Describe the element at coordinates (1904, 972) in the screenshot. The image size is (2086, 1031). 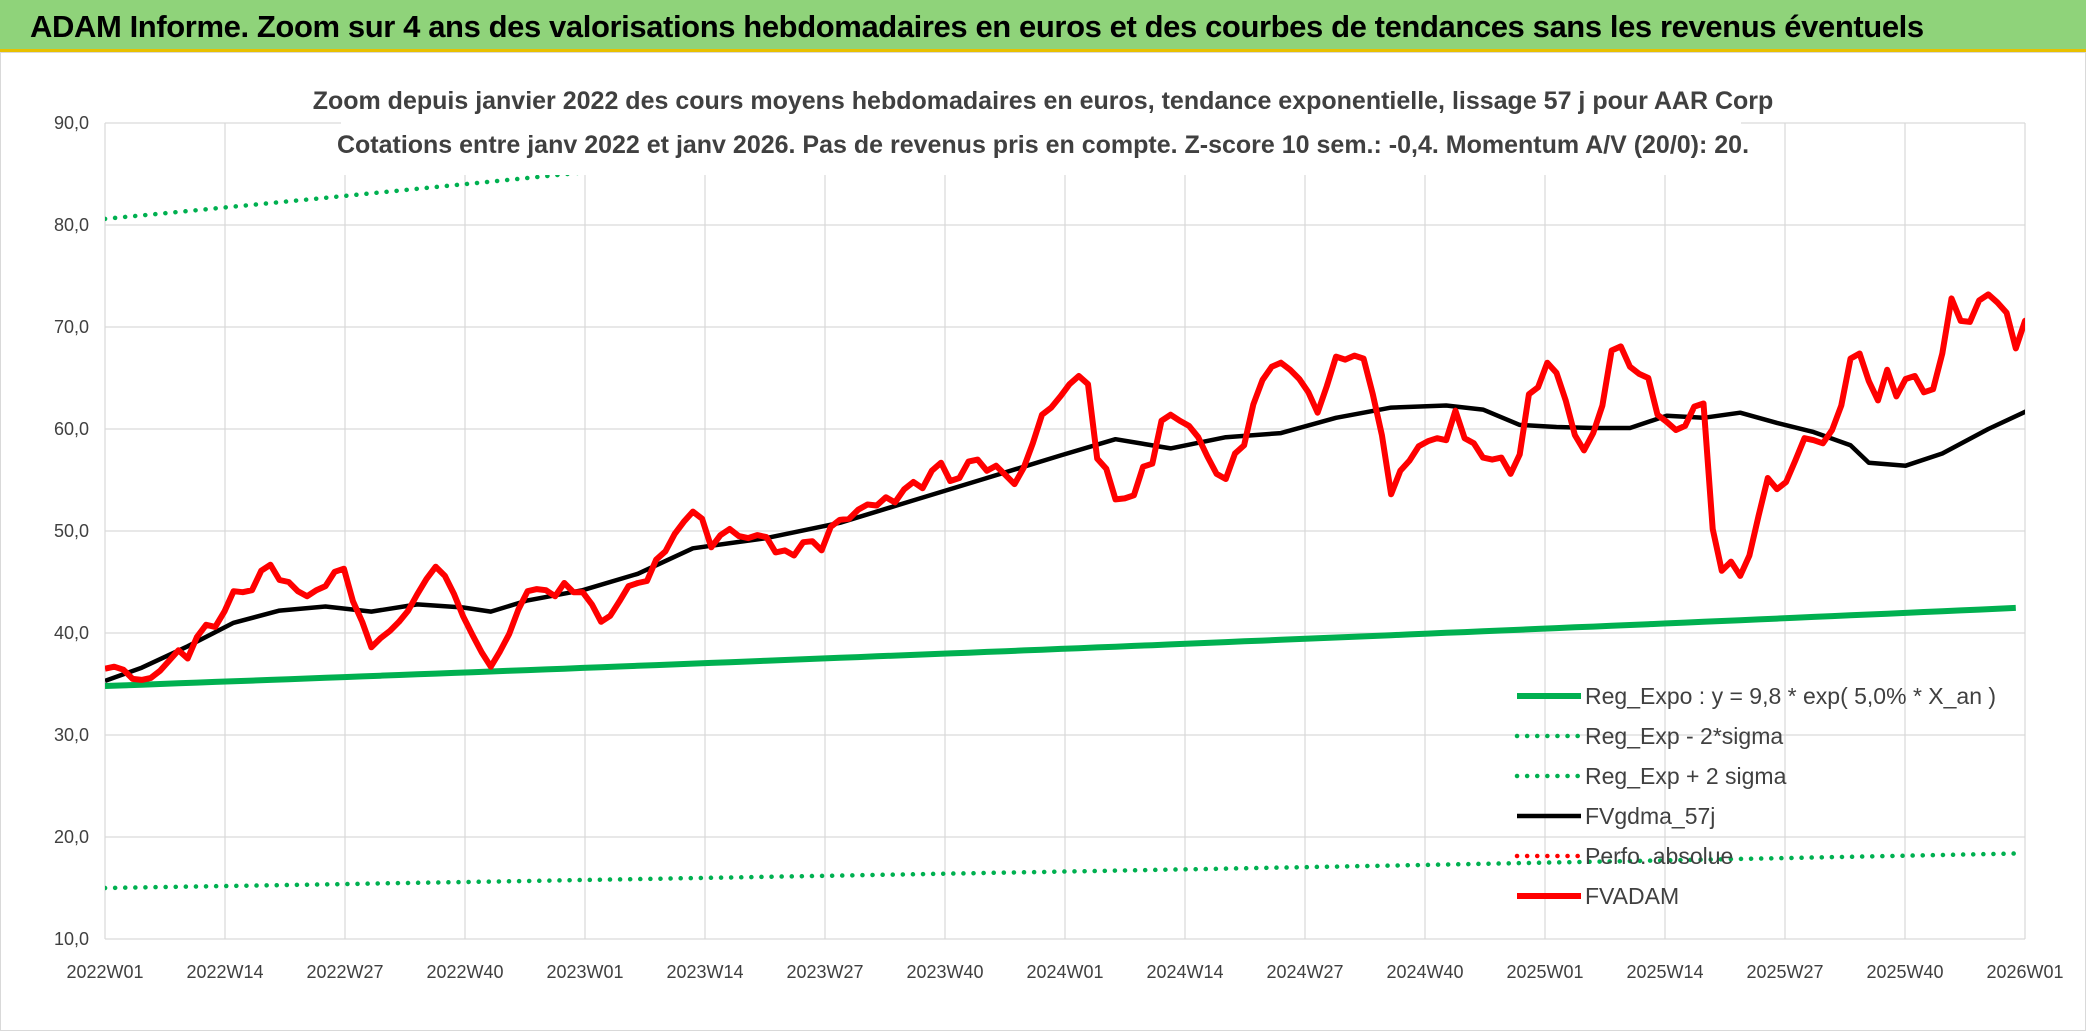
I see `x-tick-label: 2025W40` at that location.